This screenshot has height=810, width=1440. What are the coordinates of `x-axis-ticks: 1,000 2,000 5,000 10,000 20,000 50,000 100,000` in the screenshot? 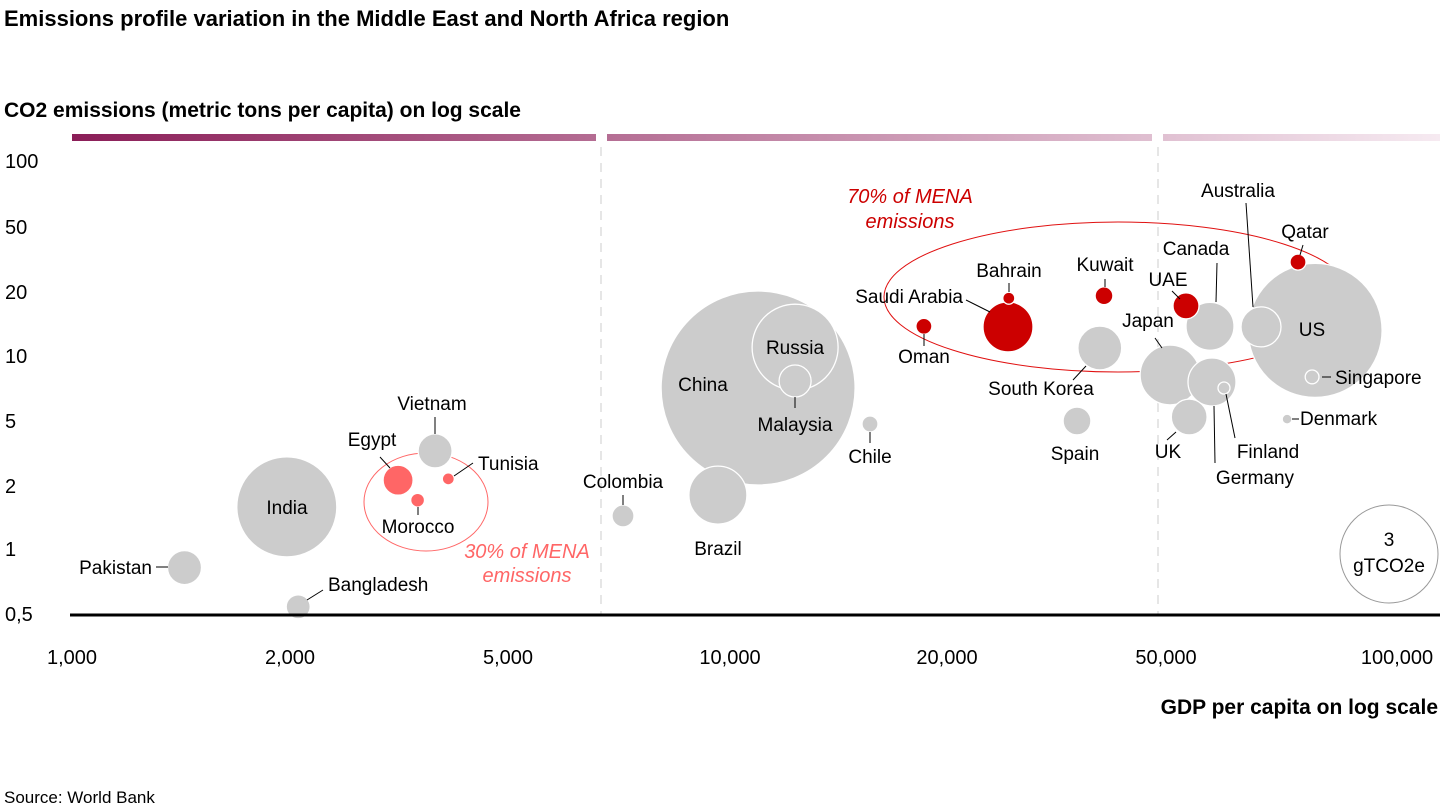 It's located at (740, 658).